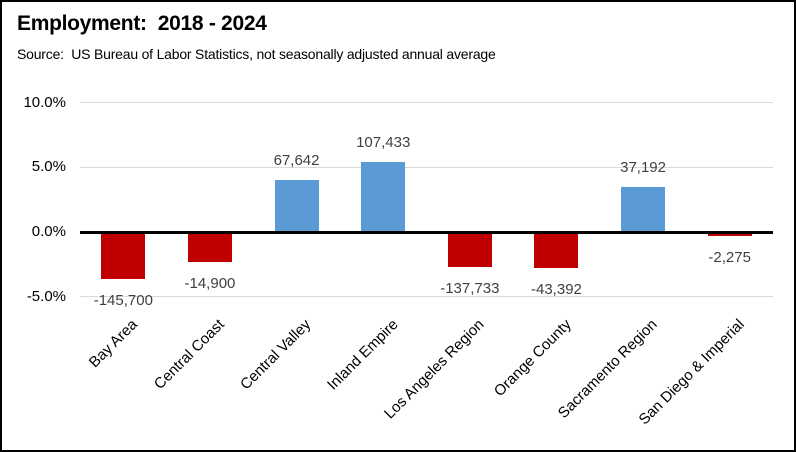 The width and height of the screenshot is (796, 452). Describe the element at coordinates (426, 102) in the screenshot. I see `gridline-10.0%` at that location.